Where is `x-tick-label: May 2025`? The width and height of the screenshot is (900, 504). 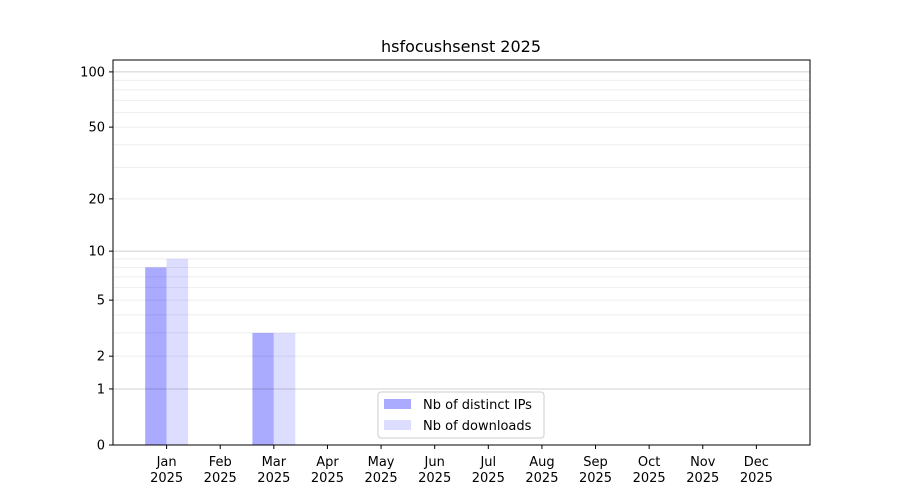 x-tick-label: May 2025 is located at coordinates (381, 470).